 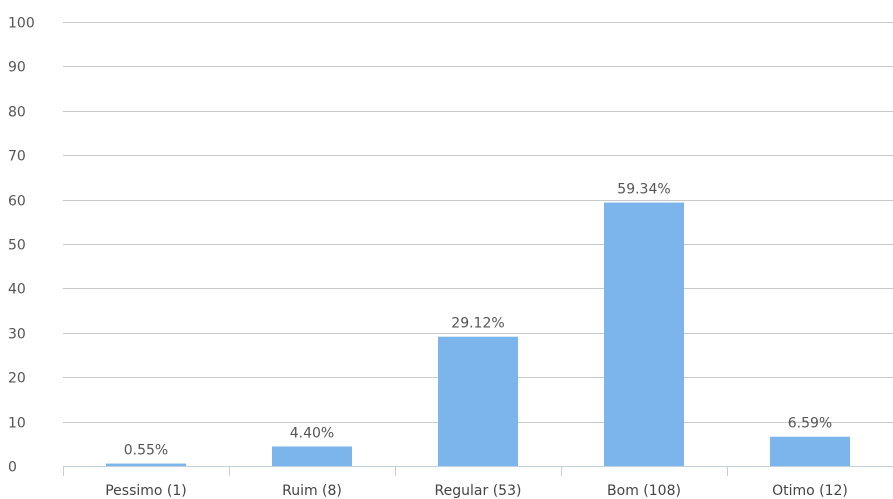 What do you see at coordinates (12, 468) in the screenshot?
I see `y-tick-label: 0` at bounding box center [12, 468].